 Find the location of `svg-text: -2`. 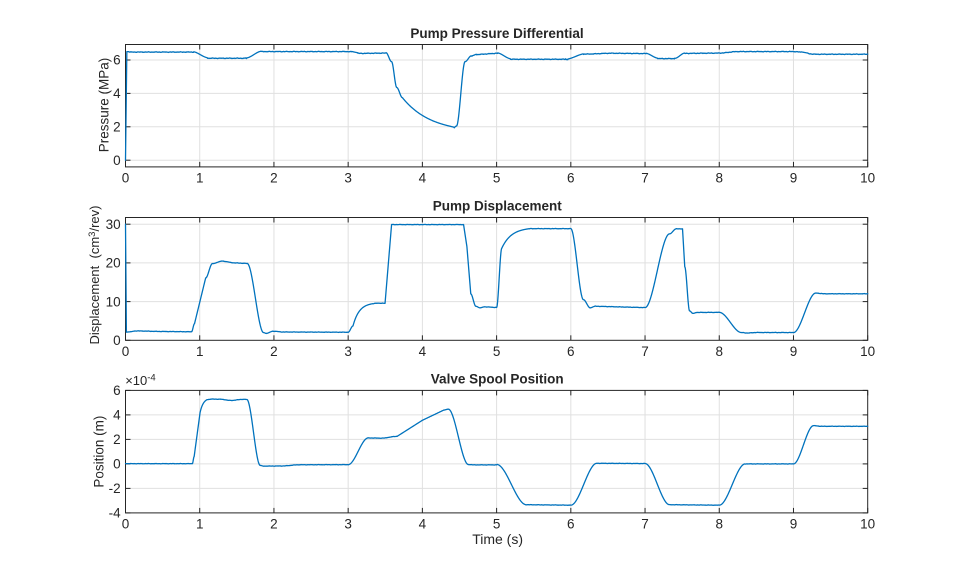

svg-text: -2 is located at coordinates (115, 488).